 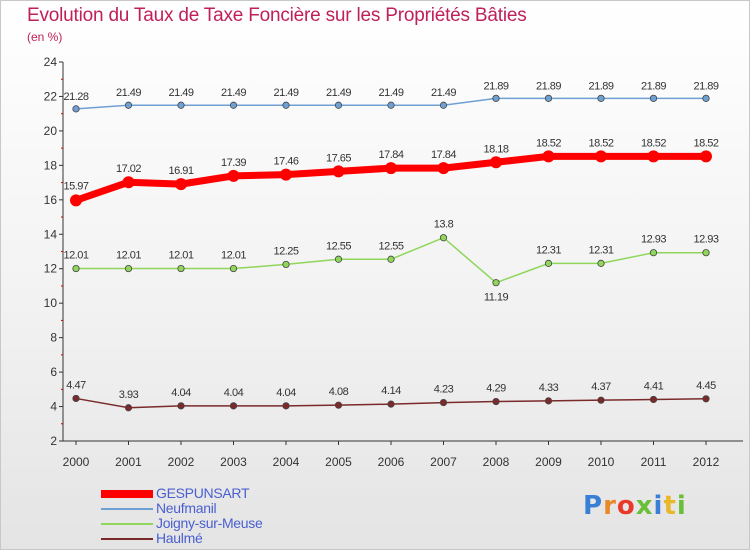 What do you see at coordinates (285, 162) in the screenshot?
I see `data-label: 17.46` at bounding box center [285, 162].